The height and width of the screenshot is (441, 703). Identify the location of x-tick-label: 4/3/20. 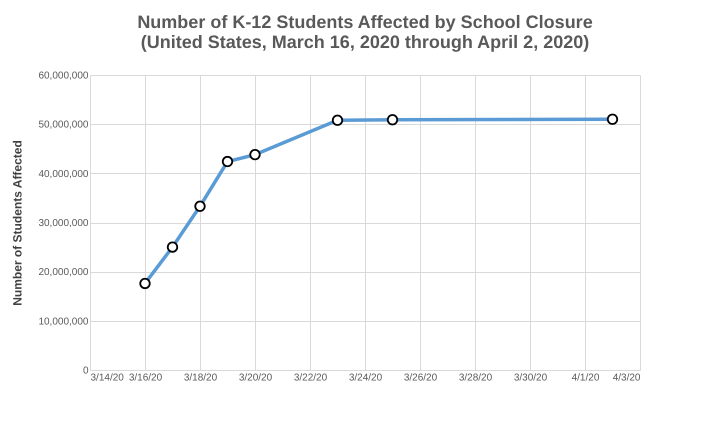
(626, 378).